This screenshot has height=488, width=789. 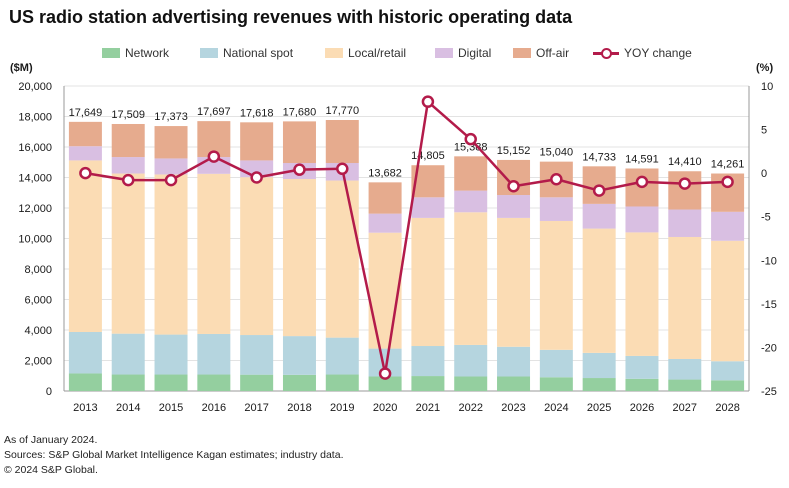 I want to click on bar-total-label: 14,591, so click(x=642, y=159).